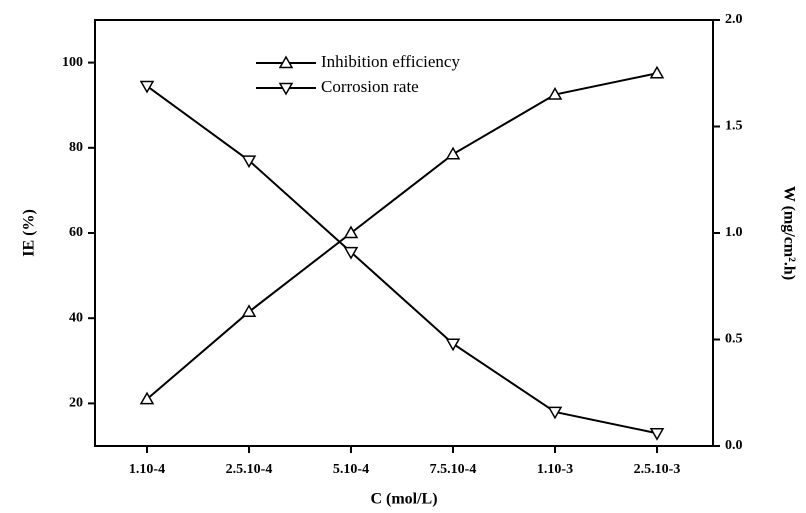 This screenshot has height=513, width=806. What do you see at coordinates (351, 469) in the screenshot?
I see `x-tick-label: 5.10-4` at bounding box center [351, 469].